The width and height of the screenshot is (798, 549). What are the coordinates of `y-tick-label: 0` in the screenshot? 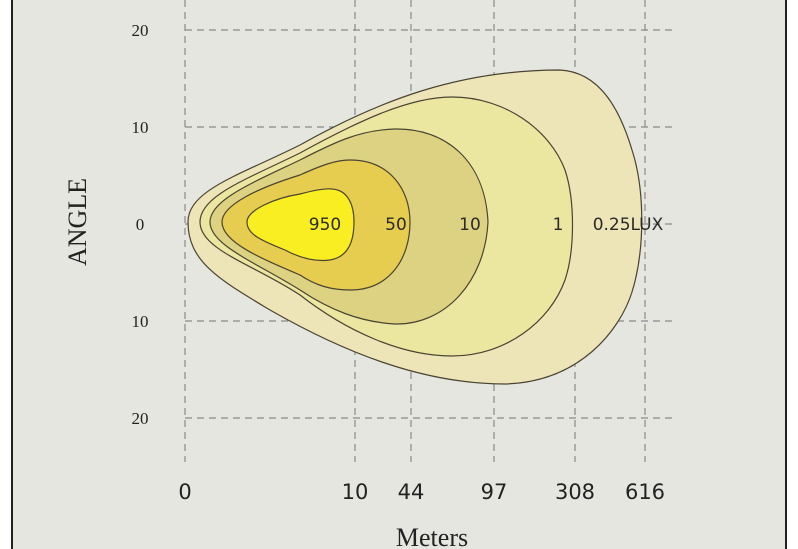 It's located at (140, 224).